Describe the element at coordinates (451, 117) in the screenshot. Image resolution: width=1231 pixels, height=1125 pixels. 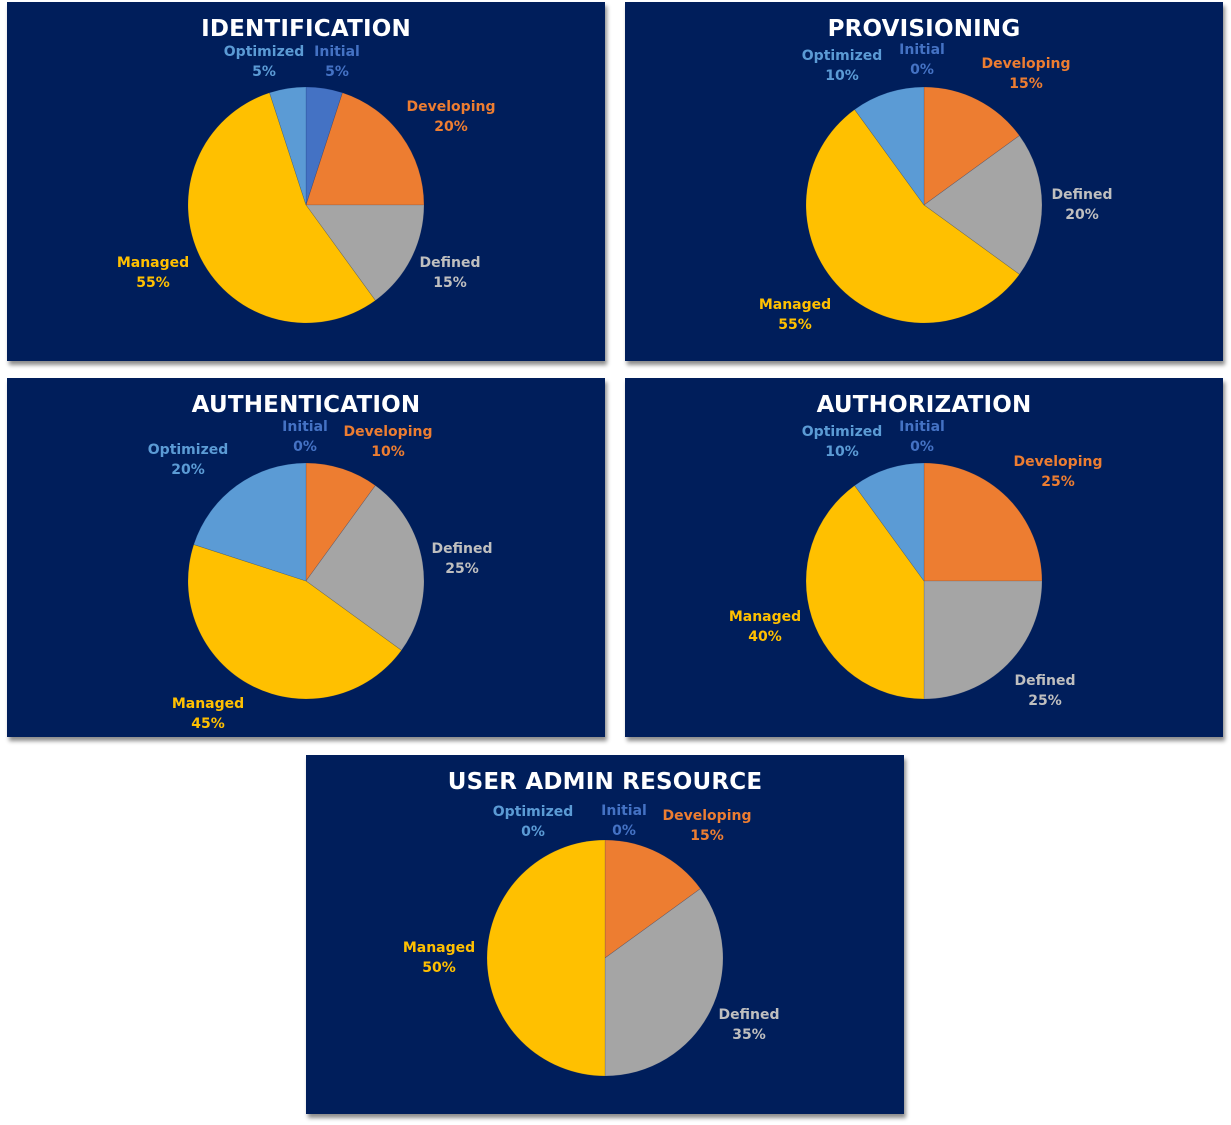
I see `data-label-developing: Developing 20%` at that location.